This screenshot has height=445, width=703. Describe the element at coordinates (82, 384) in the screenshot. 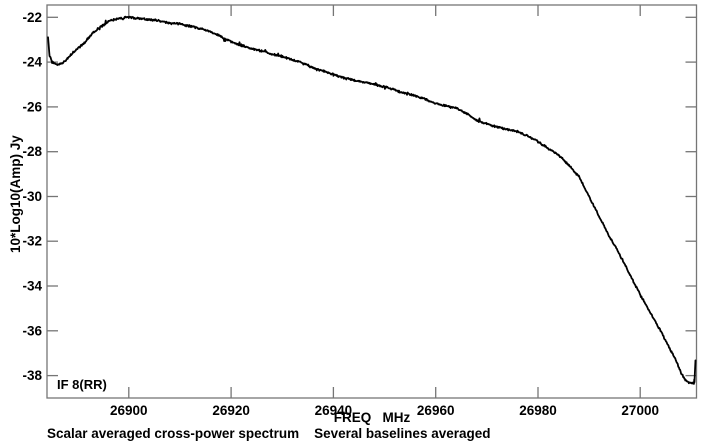

I see `if-annotation: IF 8(RR)` at that location.